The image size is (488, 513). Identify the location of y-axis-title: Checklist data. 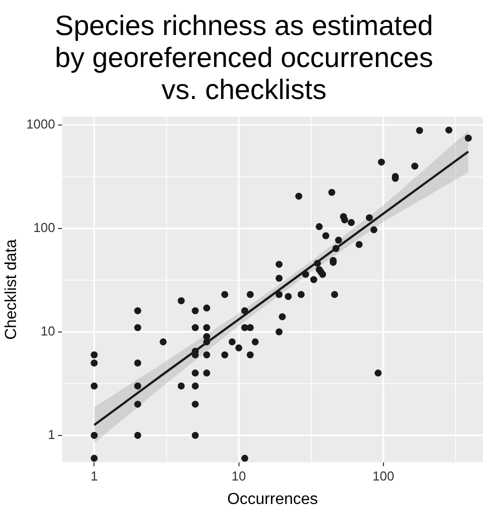
(11, 289).